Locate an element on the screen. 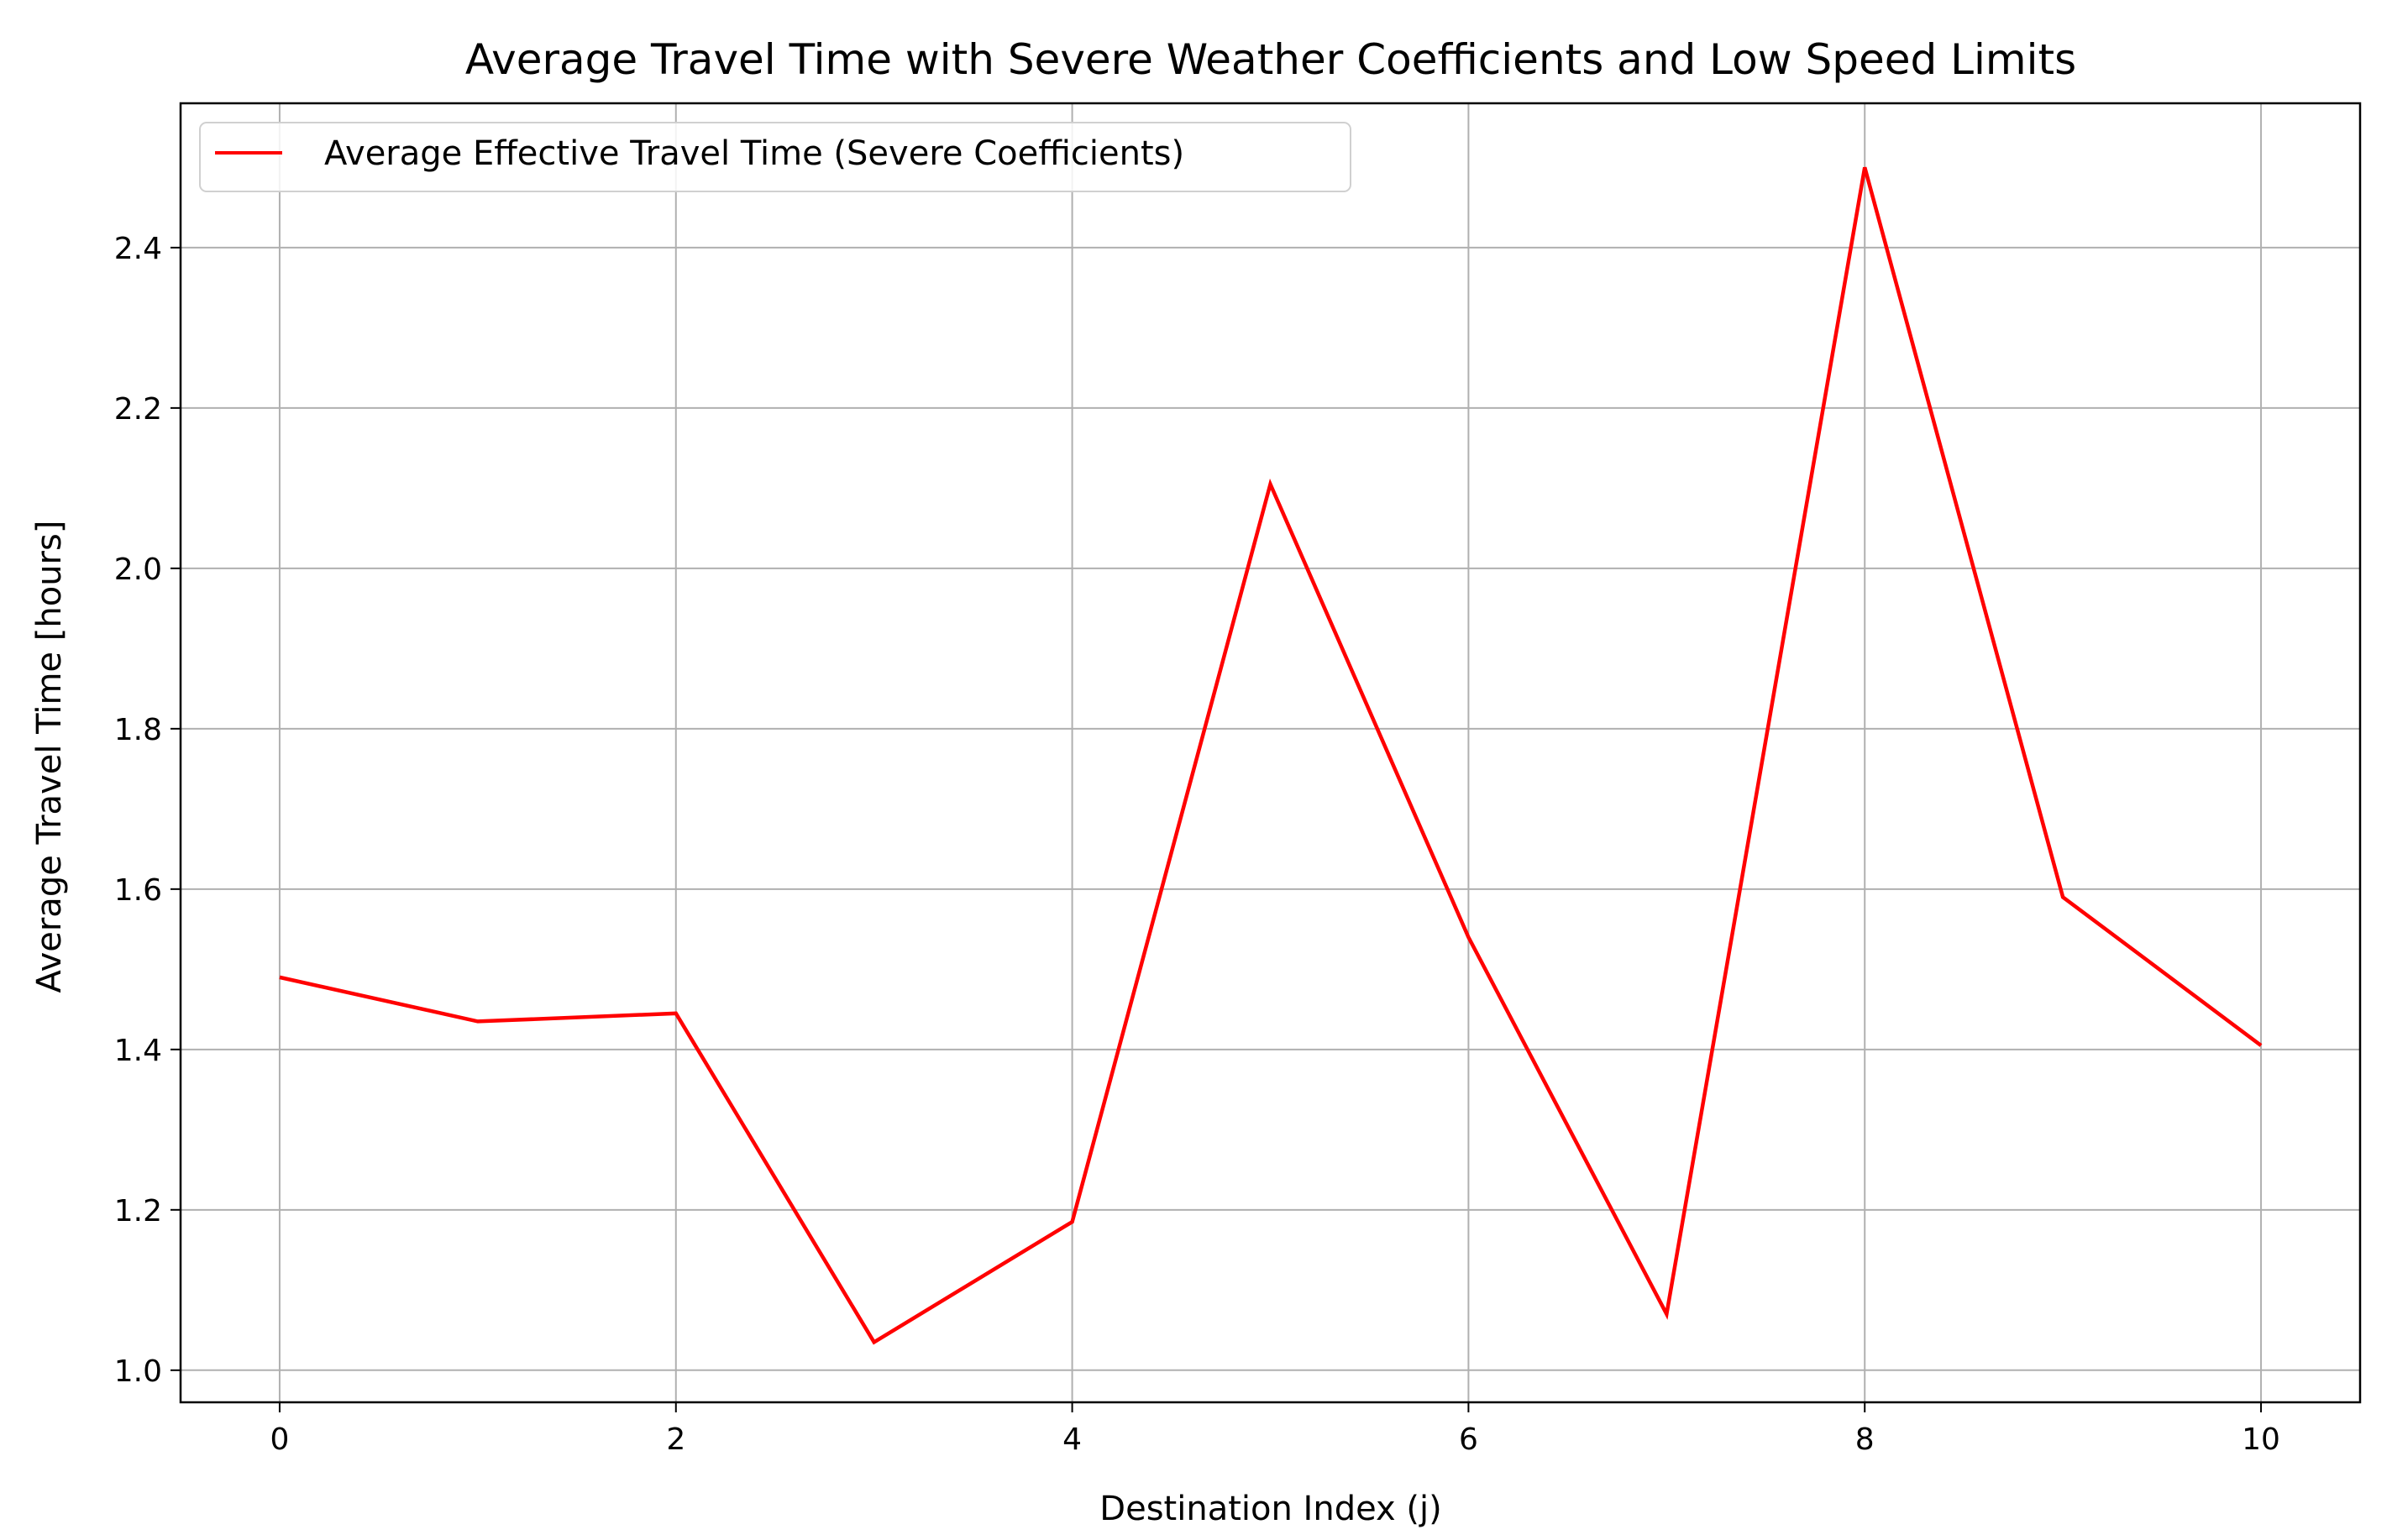 The width and height of the screenshot is (2392, 1540). x-axis-label: Destination Index (j) is located at coordinates (1270, 1509).